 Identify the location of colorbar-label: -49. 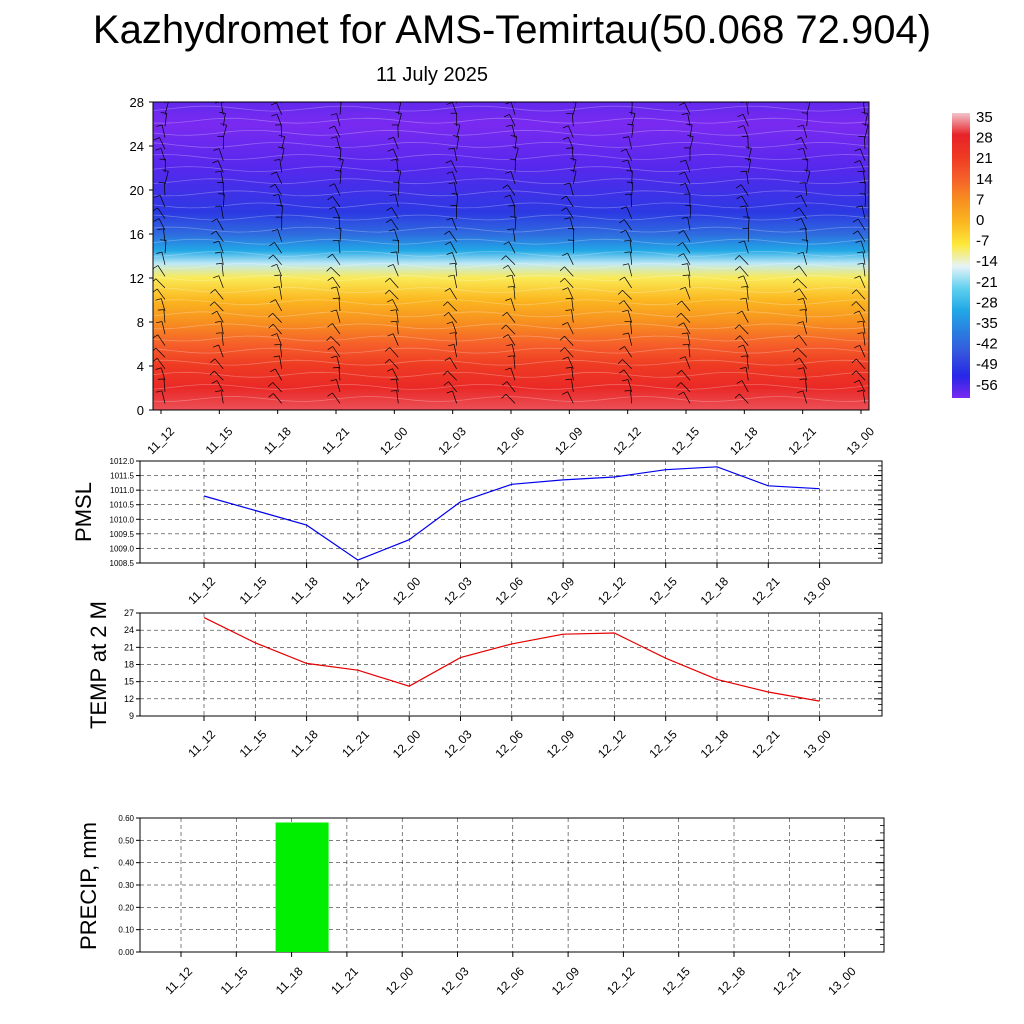
(987, 364).